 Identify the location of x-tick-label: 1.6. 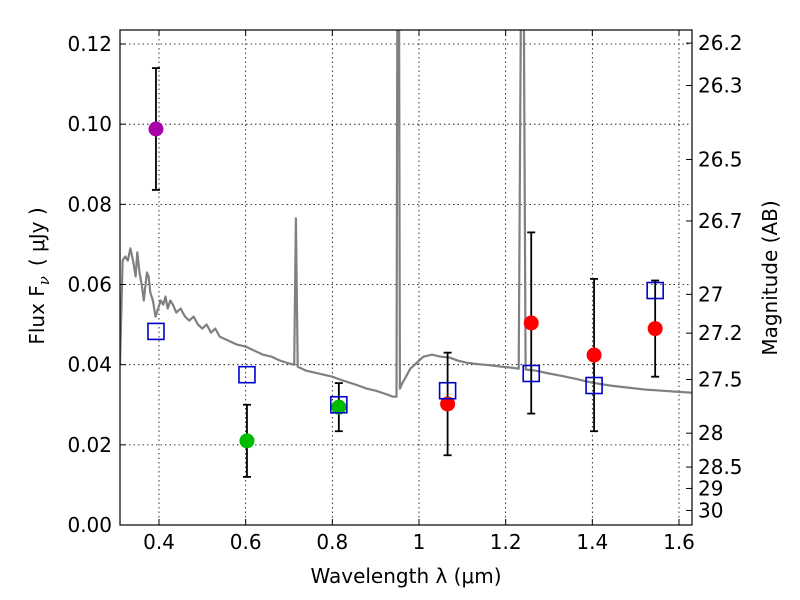
(679, 542).